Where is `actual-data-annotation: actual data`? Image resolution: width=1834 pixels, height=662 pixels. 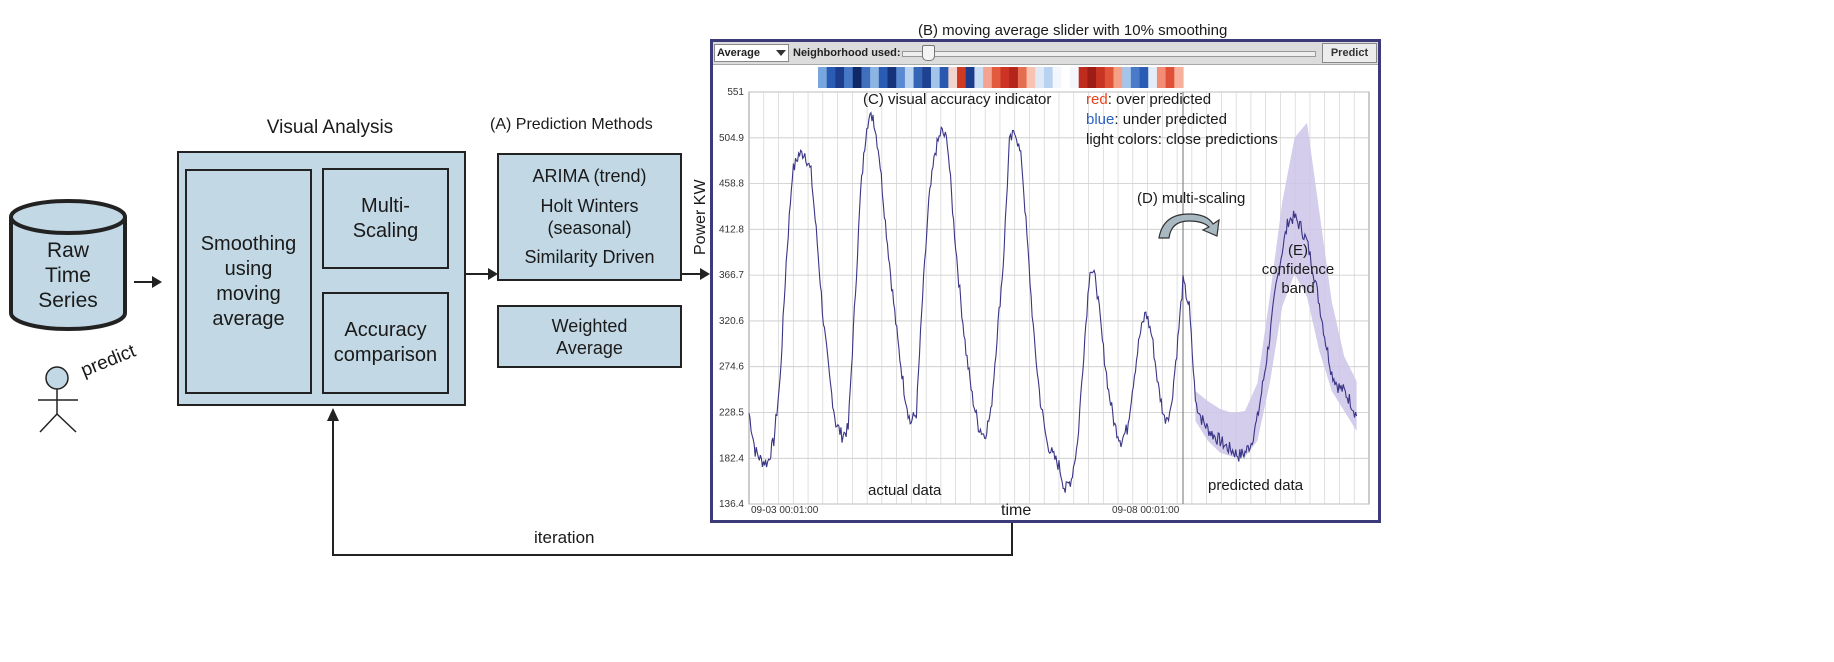 actual-data-annotation: actual data is located at coordinates (905, 490).